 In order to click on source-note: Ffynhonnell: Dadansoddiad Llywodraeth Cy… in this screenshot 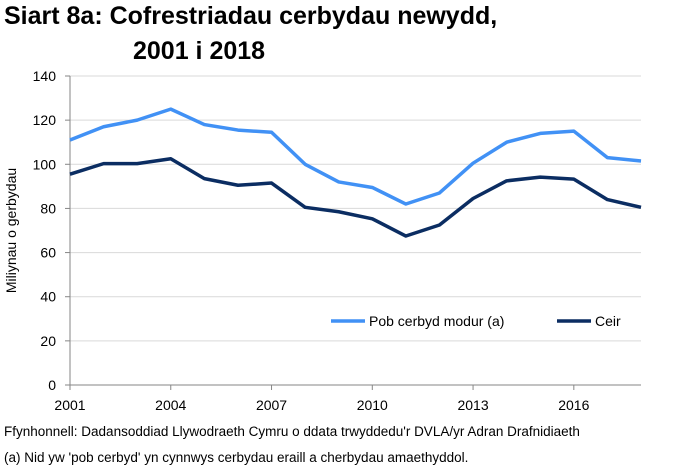, I will do `click(292, 431)`.